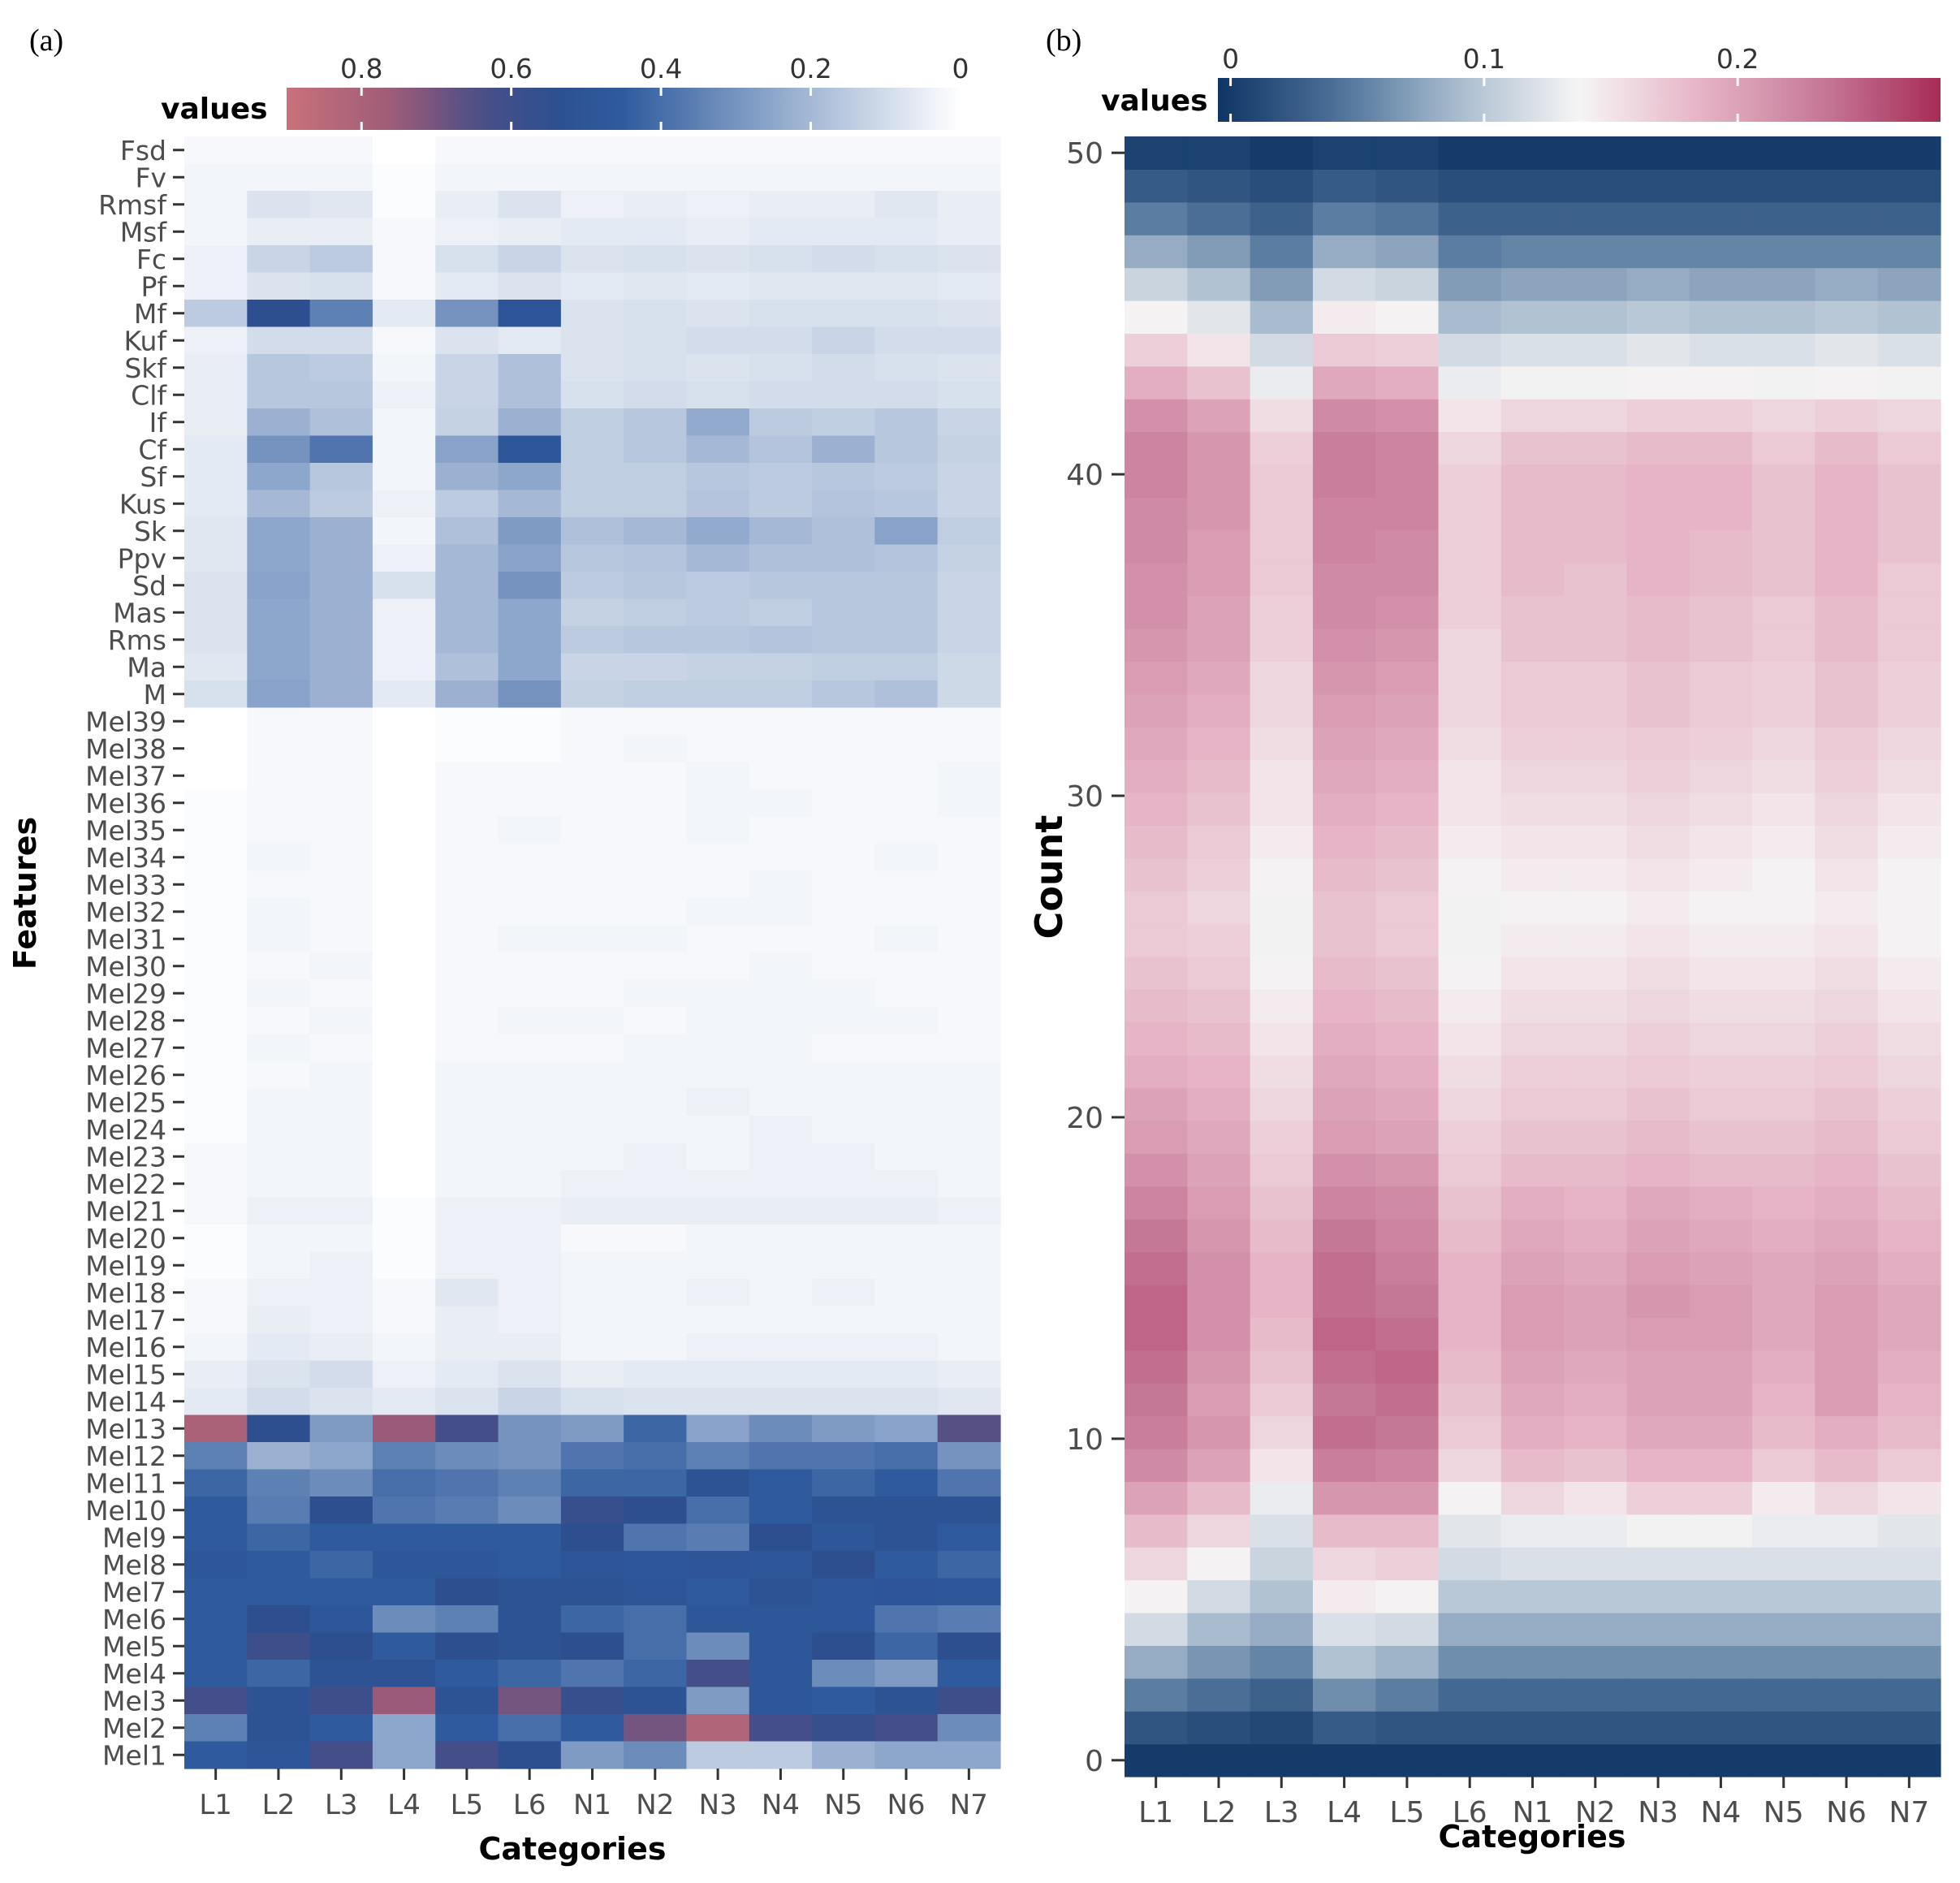 The width and height of the screenshot is (1960, 1883). What do you see at coordinates (906, 1805) in the screenshot?
I see `x-tick-label: N6` at bounding box center [906, 1805].